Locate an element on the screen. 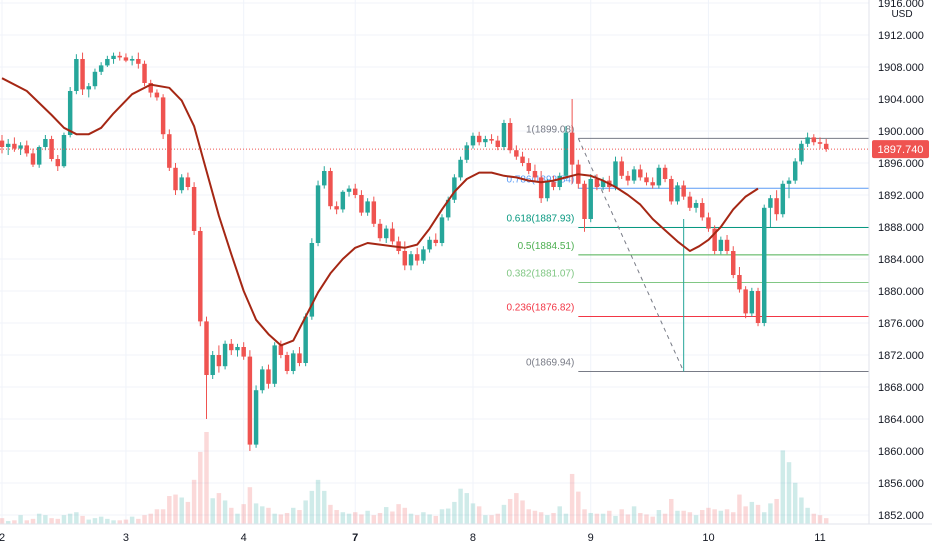  x-tick-label: 2 is located at coordinates (2, 538).